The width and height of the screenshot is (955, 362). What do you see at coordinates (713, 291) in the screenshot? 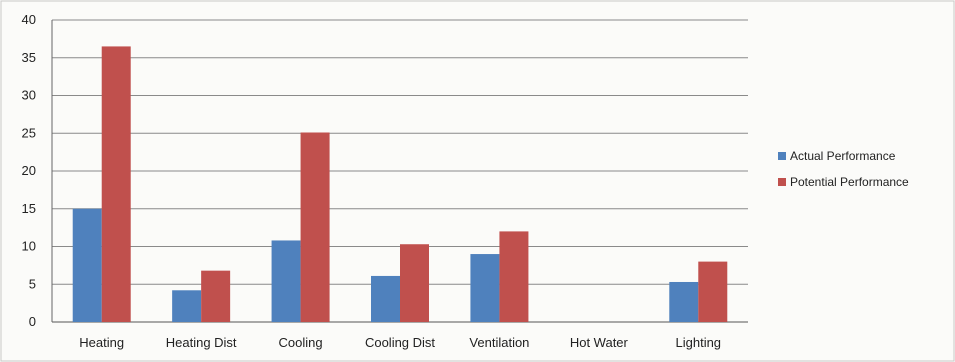
I see `bar-potential-lighting` at bounding box center [713, 291].